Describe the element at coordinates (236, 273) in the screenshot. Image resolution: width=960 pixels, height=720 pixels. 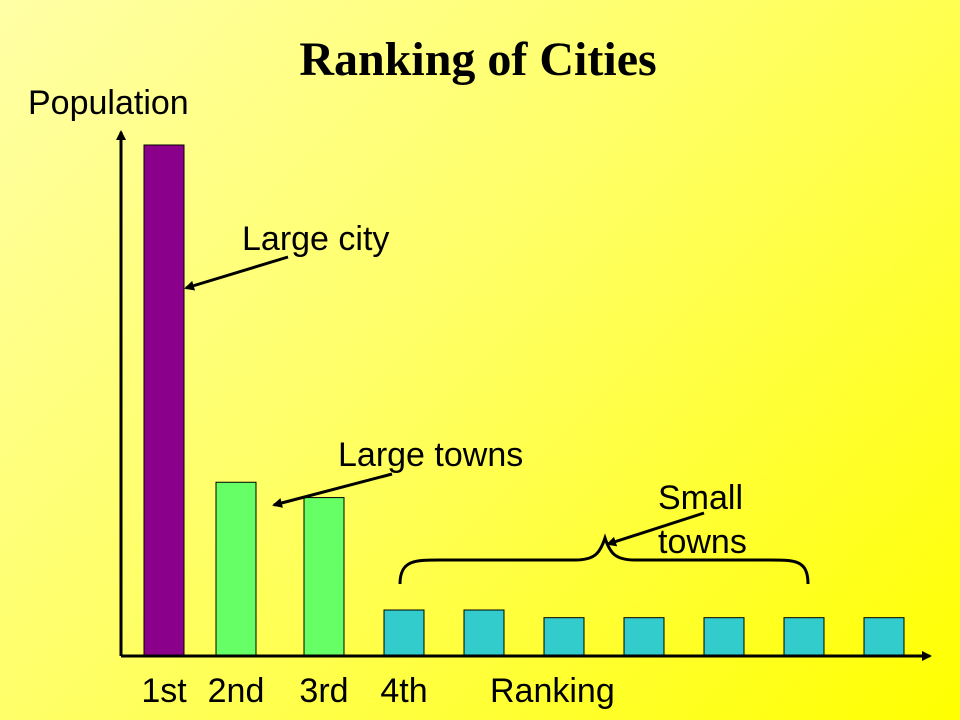
I see `large-city-arrow` at that location.